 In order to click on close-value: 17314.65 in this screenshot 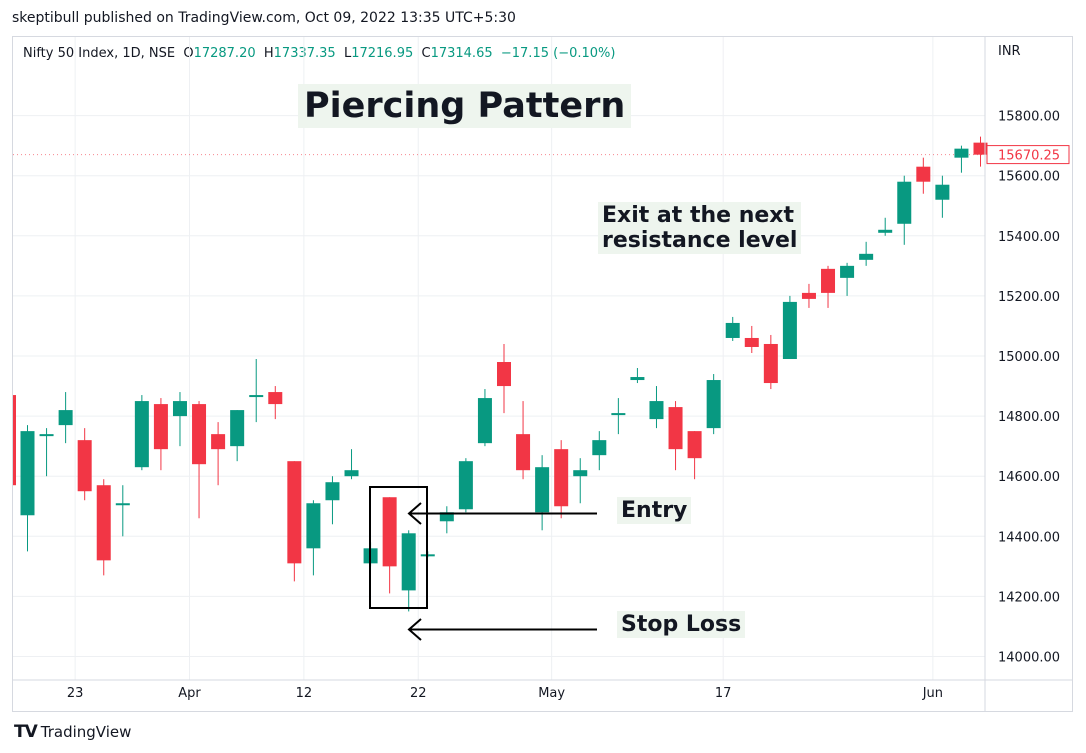, I will do `click(461, 53)`.